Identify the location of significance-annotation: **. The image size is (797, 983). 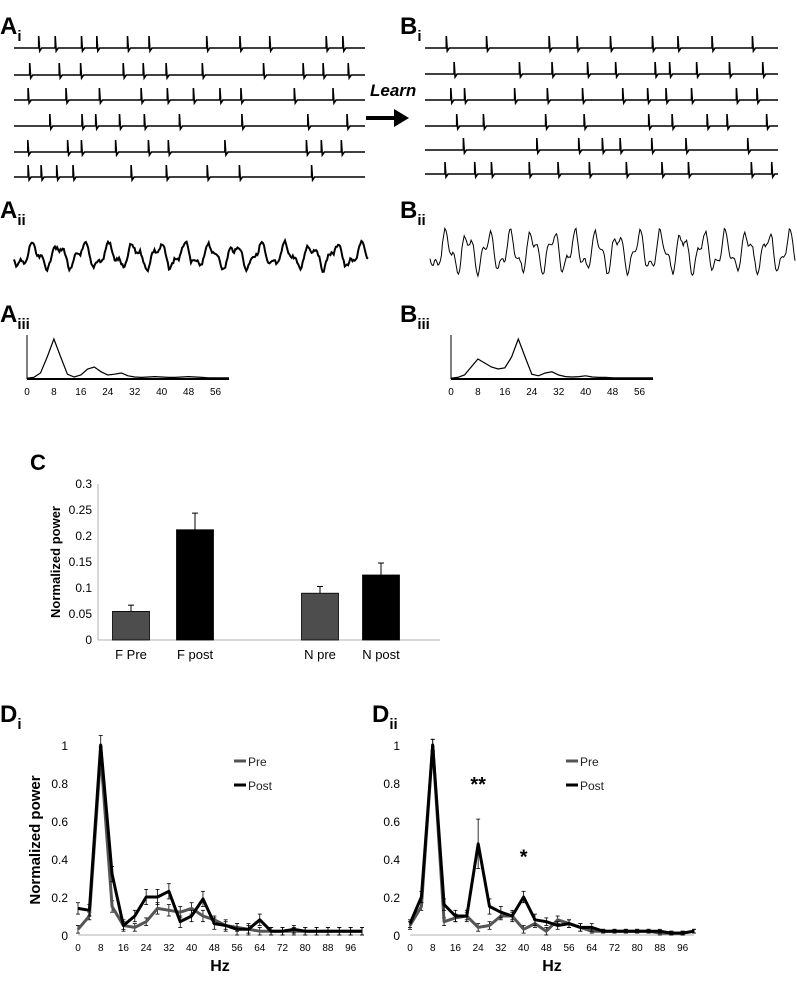
(478, 785).